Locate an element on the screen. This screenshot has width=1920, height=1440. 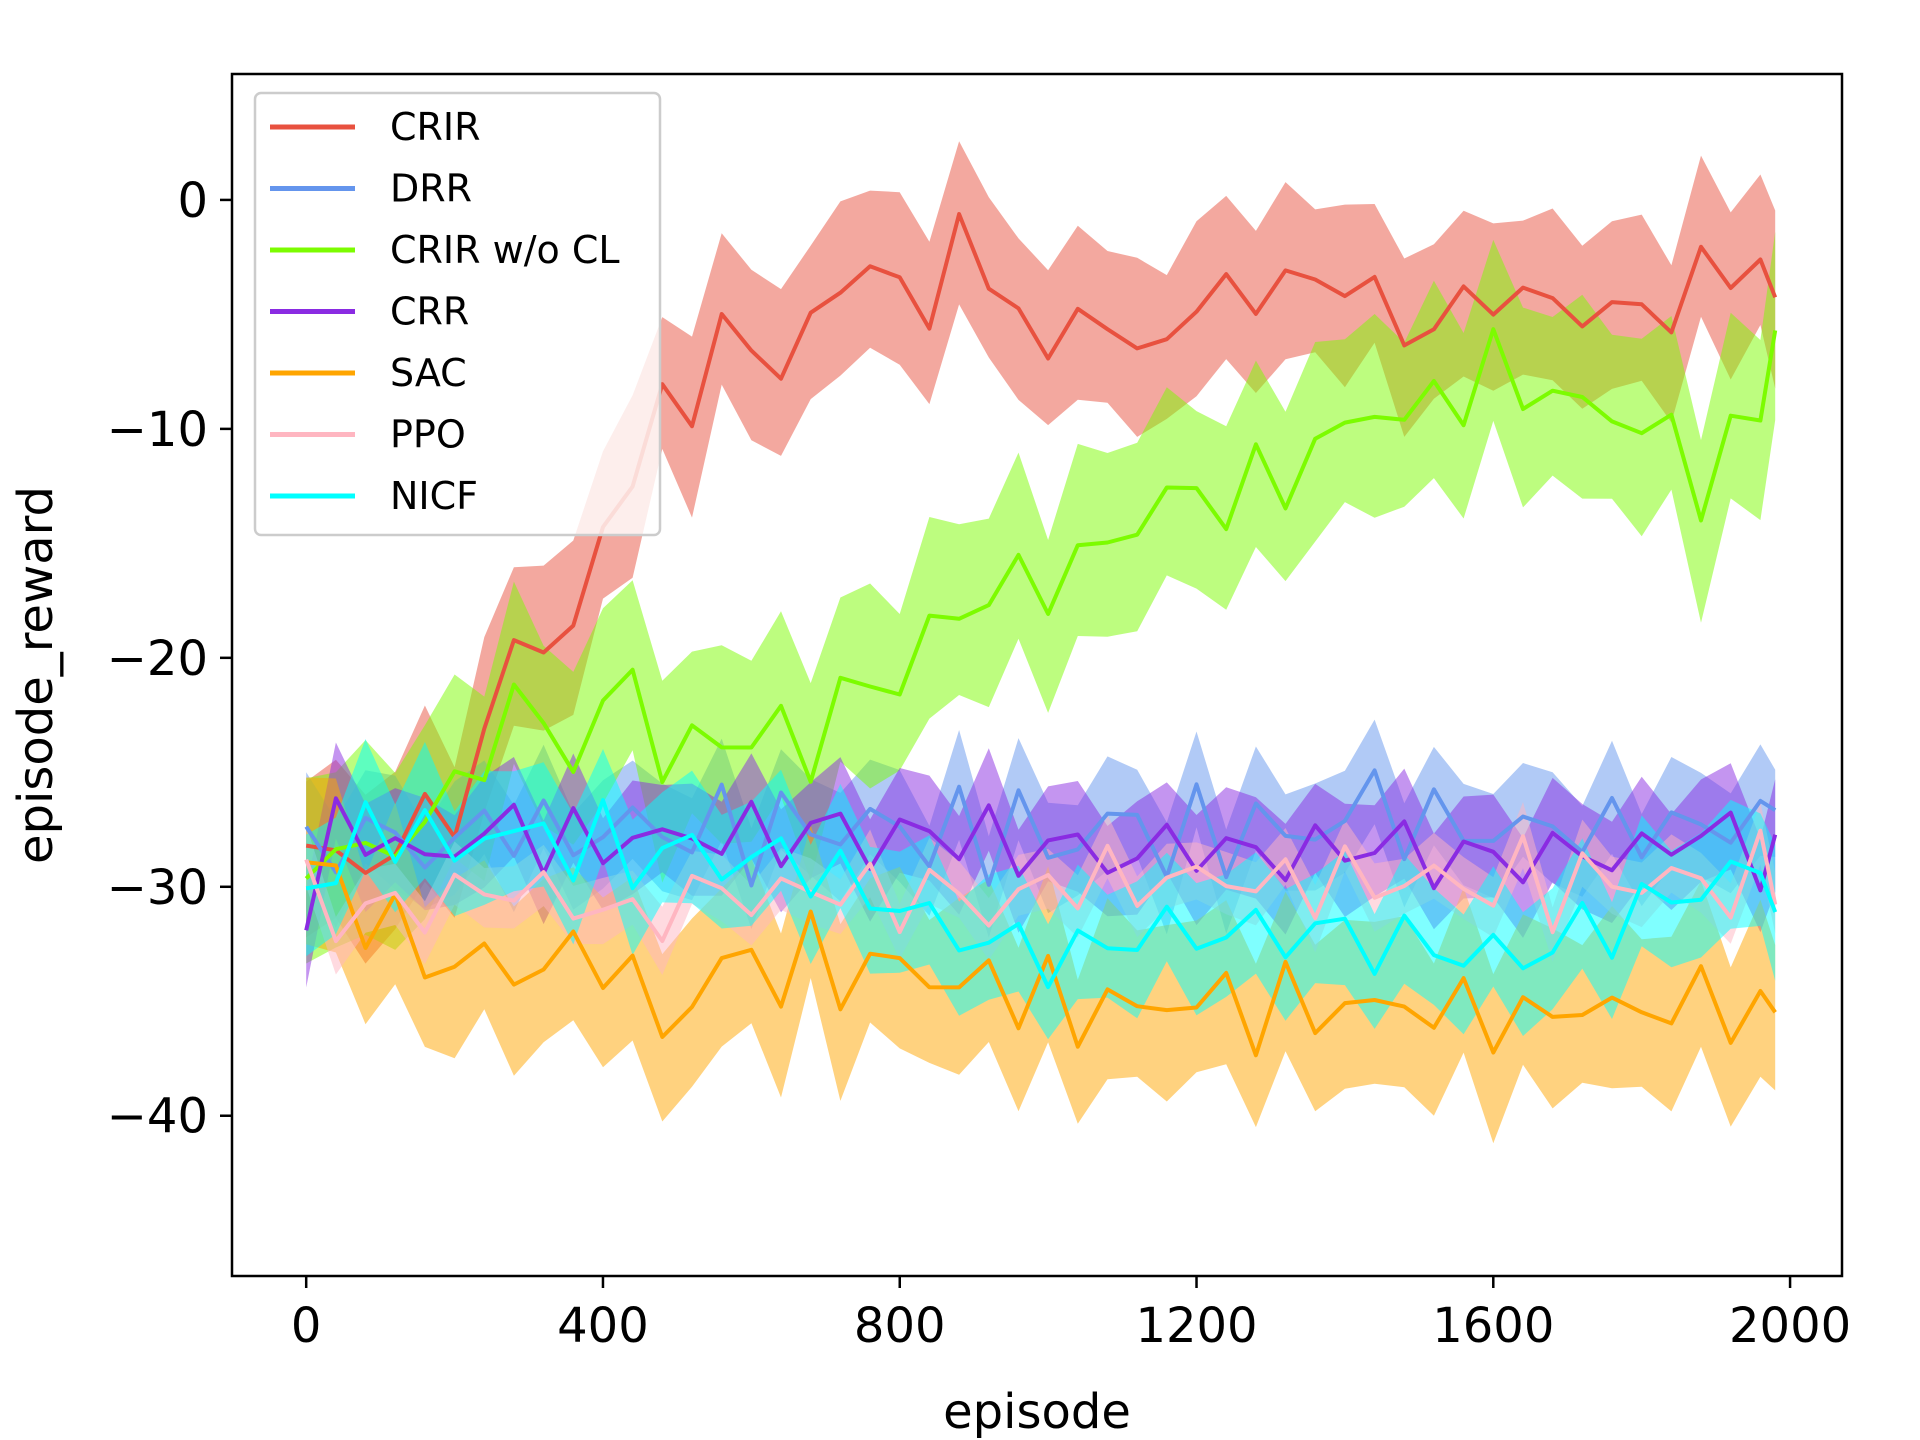
y-axis-label: episode_reward is located at coordinates (36, 675).